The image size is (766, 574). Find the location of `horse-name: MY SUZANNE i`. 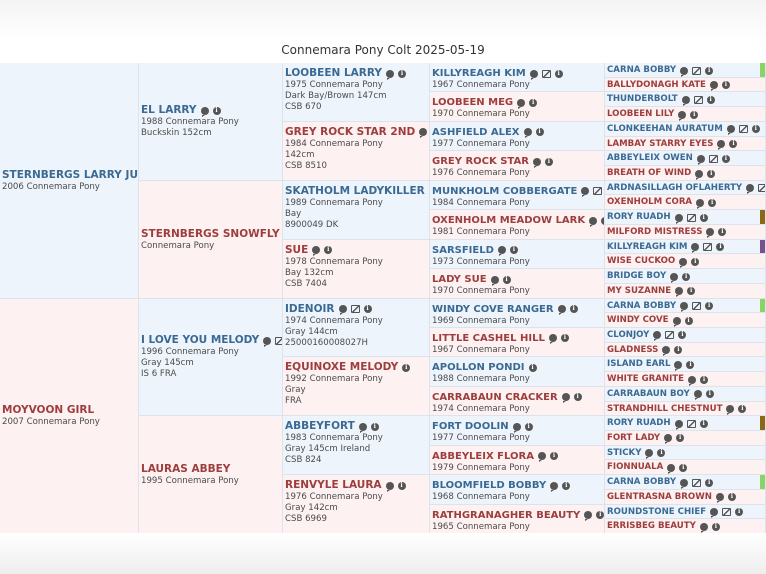

horse-name: MY SUZANNE i is located at coordinates (651, 291).